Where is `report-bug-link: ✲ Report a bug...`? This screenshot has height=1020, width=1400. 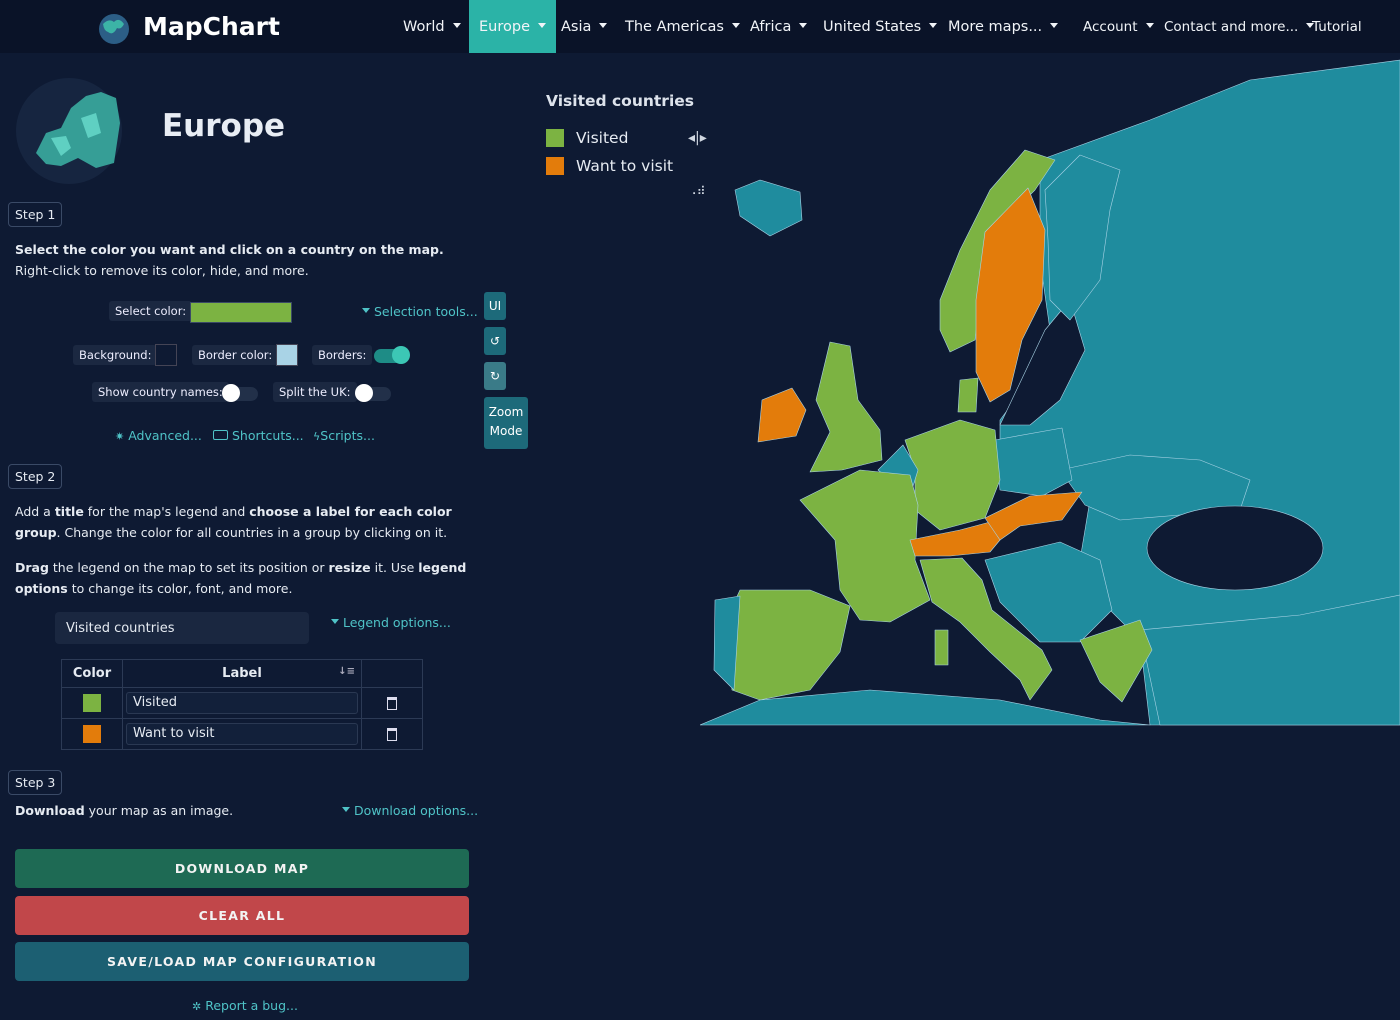
report-bug-link: ✲ Report a bug... is located at coordinates (245, 1005).